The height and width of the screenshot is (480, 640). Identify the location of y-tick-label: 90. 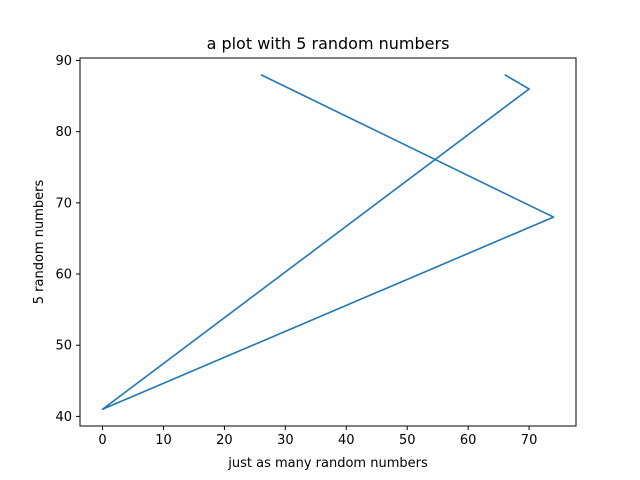
(63, 61).